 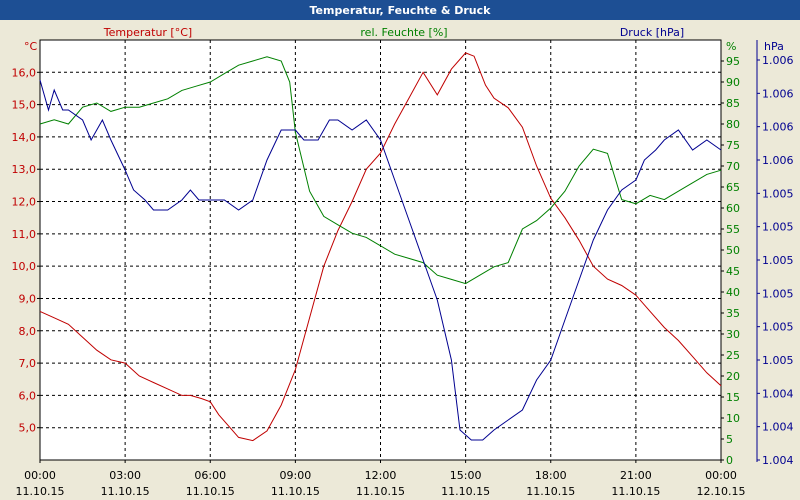 I want to click on temperature-tick-label: 15,0, so click(x=24, y=105).